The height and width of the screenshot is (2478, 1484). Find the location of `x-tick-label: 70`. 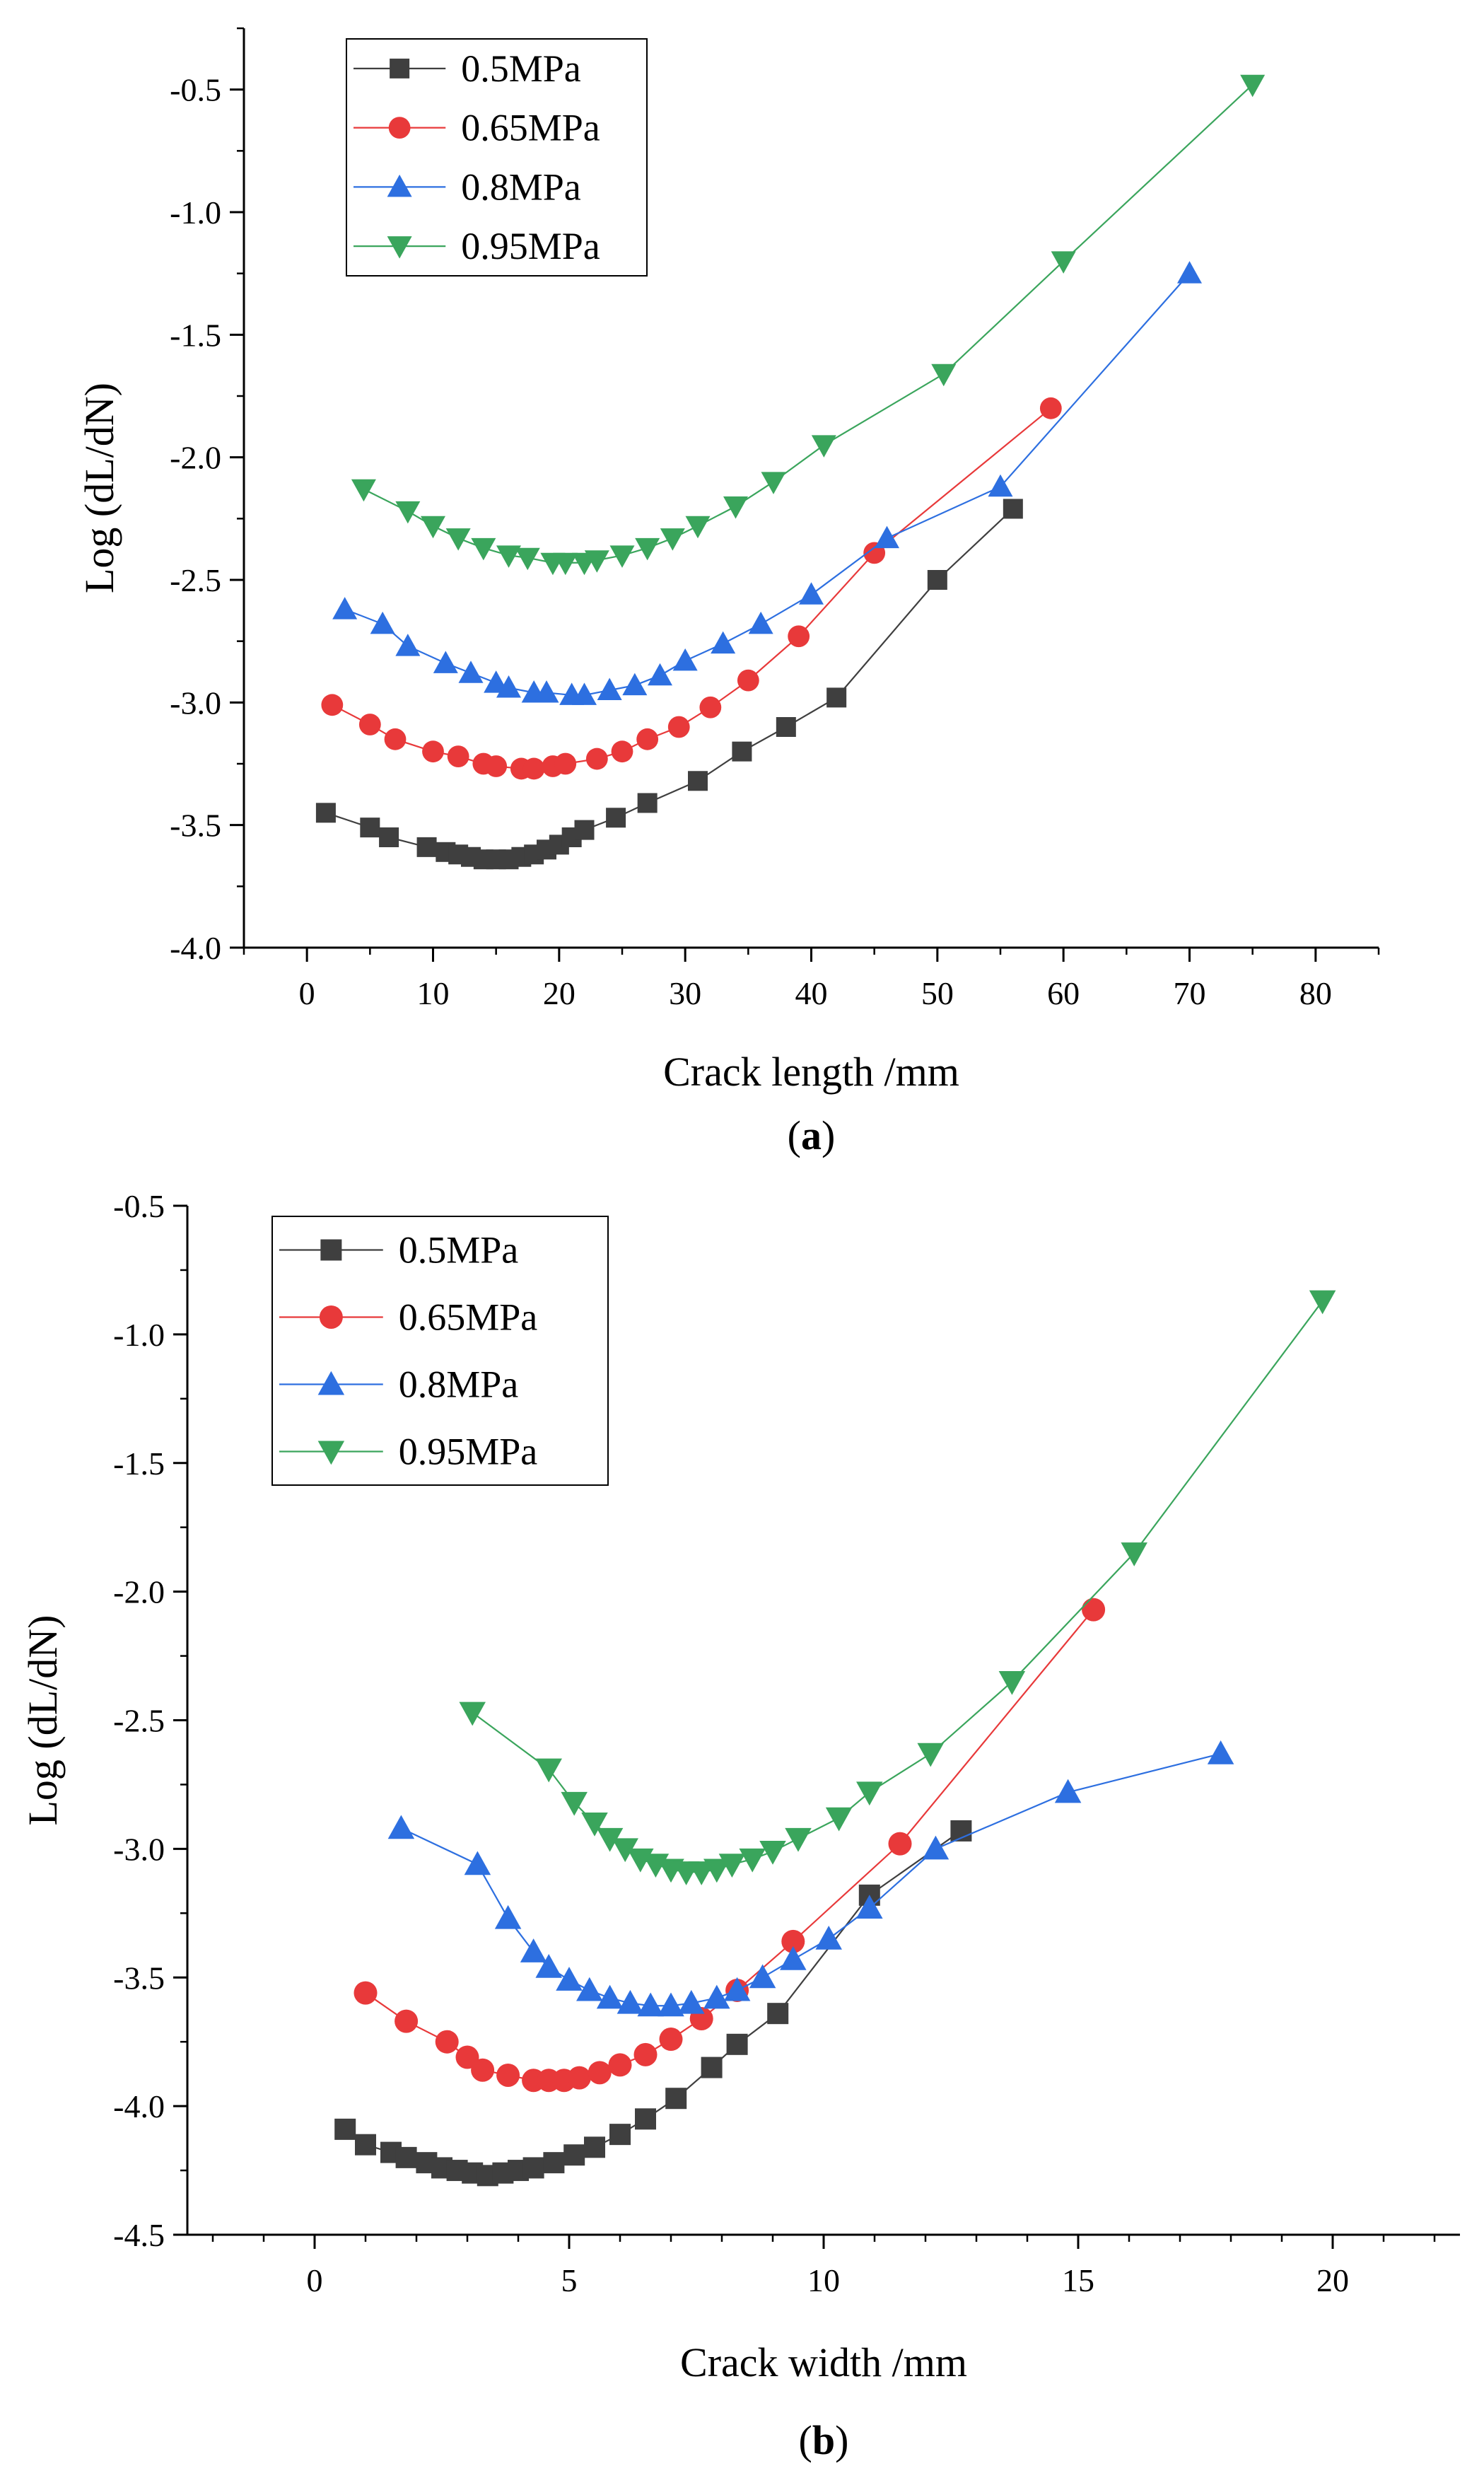

x-tick-label: 70 is located at coordinates (1190, 993).